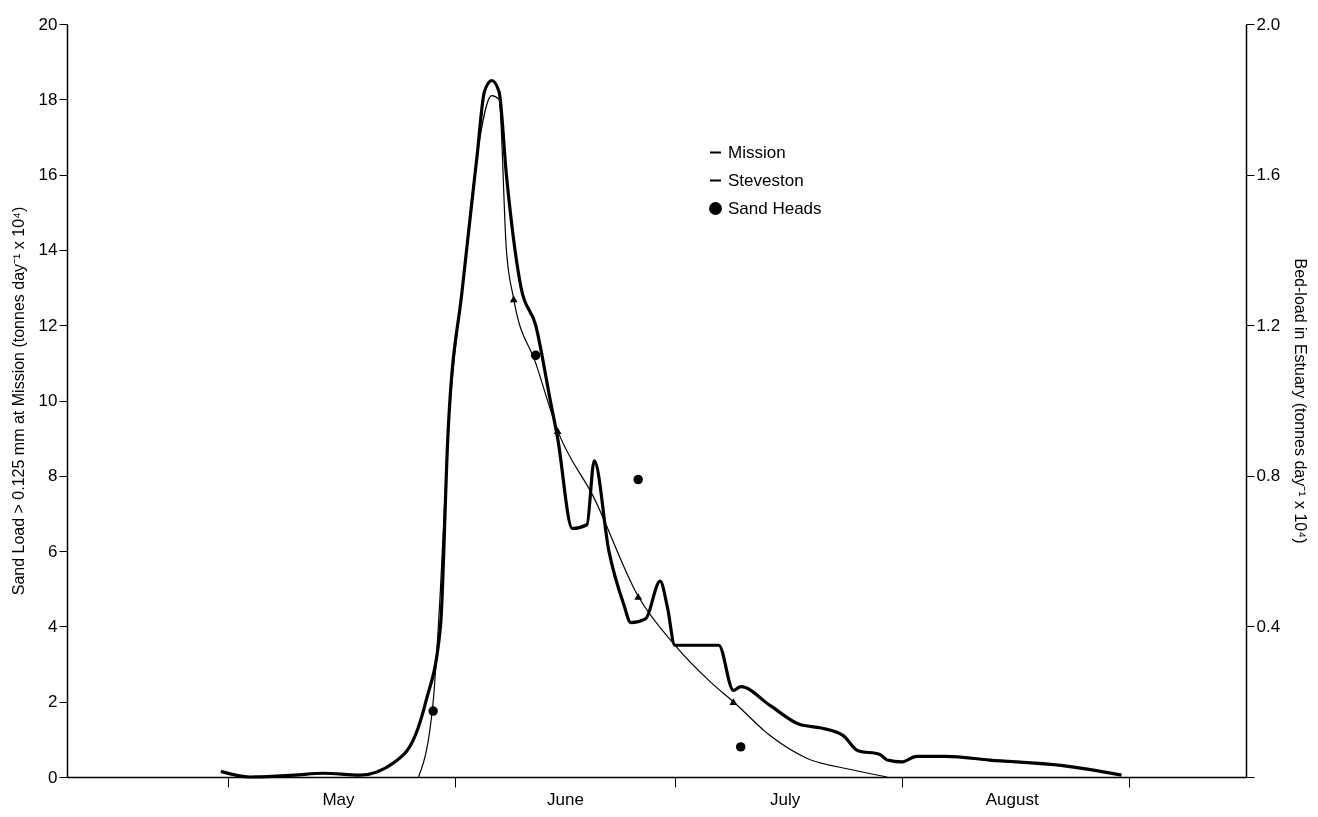 The image size is (1318, 817). Describe the element at coordinates (1268, 325) in the screenshot. I see `y2-tick-label: 1.2` at that location.